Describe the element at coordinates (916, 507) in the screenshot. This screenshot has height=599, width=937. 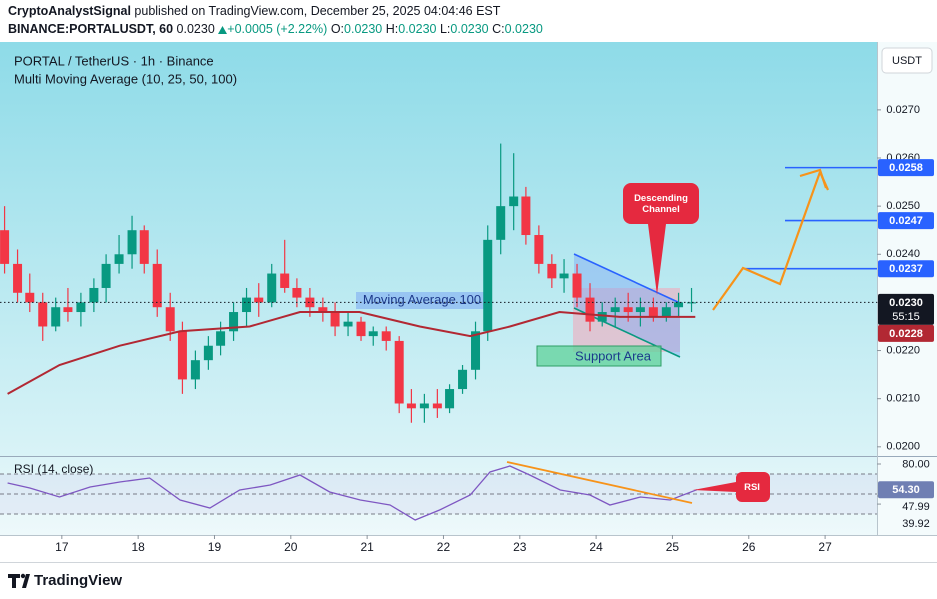
I see `y-tick-label: 47.99` at that location.